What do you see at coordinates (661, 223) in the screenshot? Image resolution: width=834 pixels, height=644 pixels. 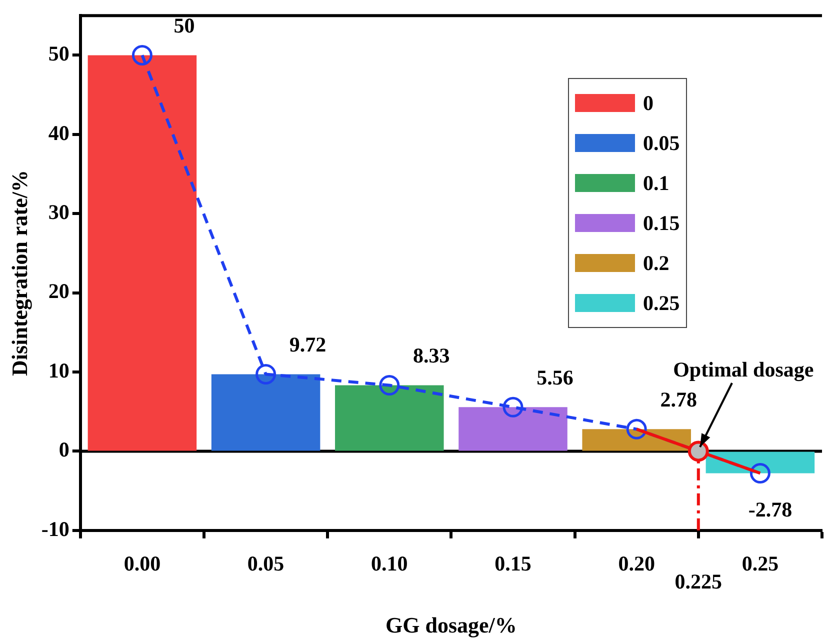 I see `legend-label: 0.15` at bounding box center [661, 223].